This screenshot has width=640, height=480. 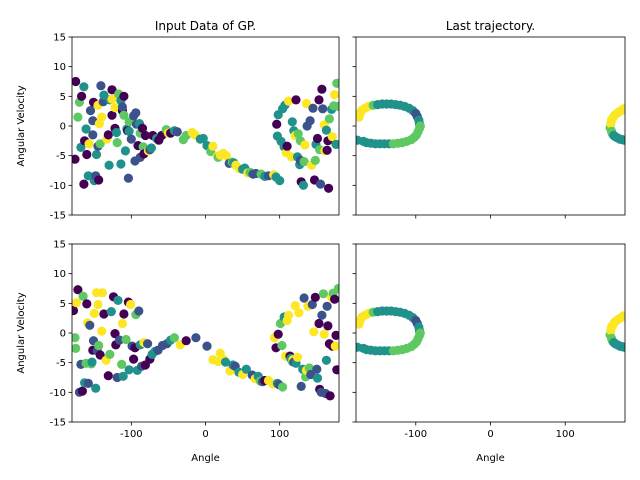 I want to click on y-tick-label: 15, so click(x=59, y=245).